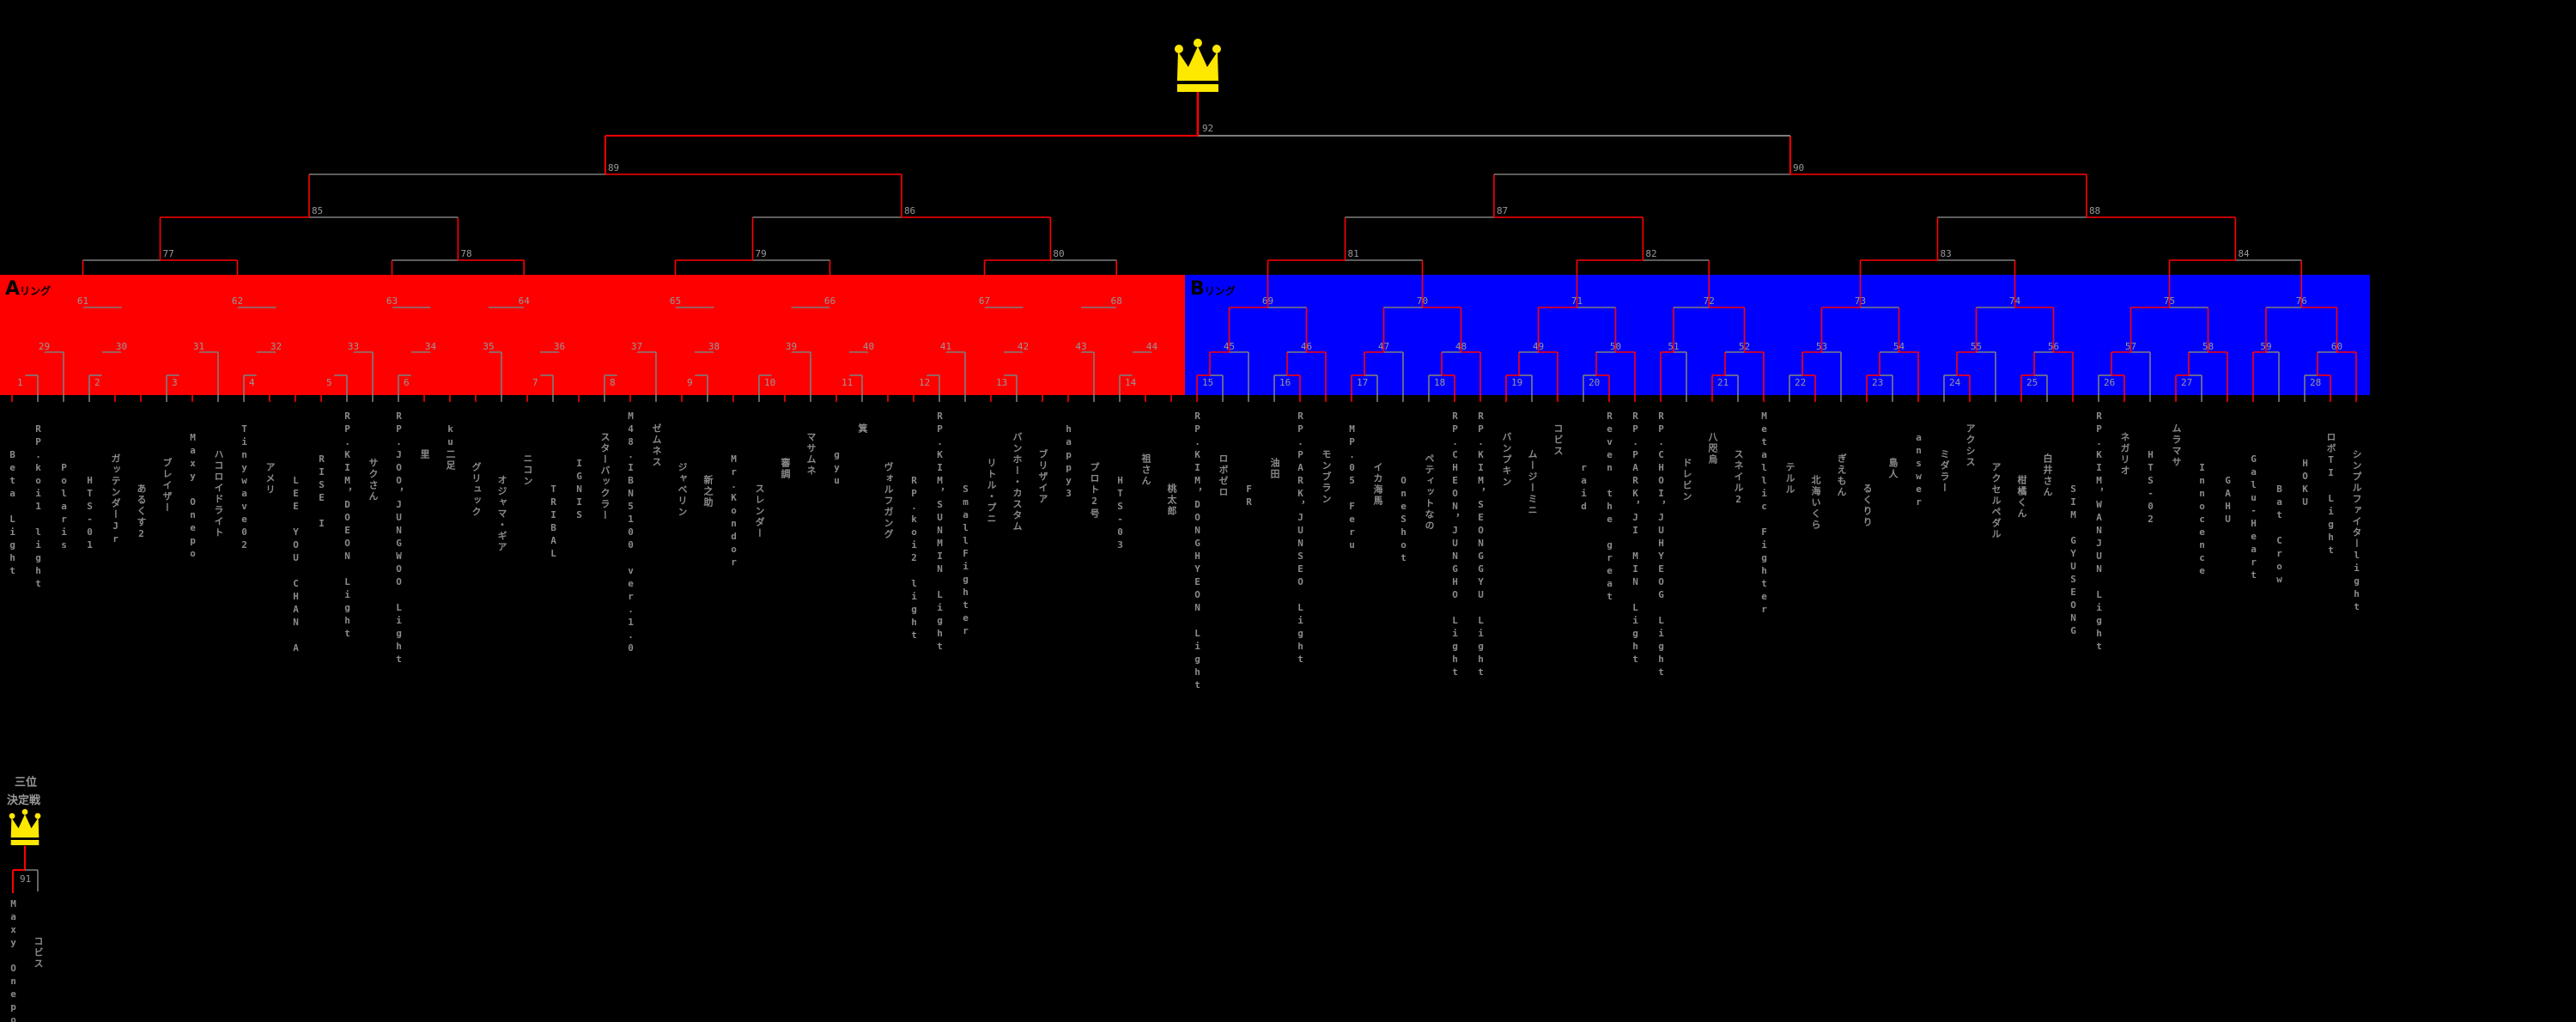  What do you see at coordinates (1363, 382) in the screenshot?
I see `match-number: 17` at bounding box center [1363, 382].